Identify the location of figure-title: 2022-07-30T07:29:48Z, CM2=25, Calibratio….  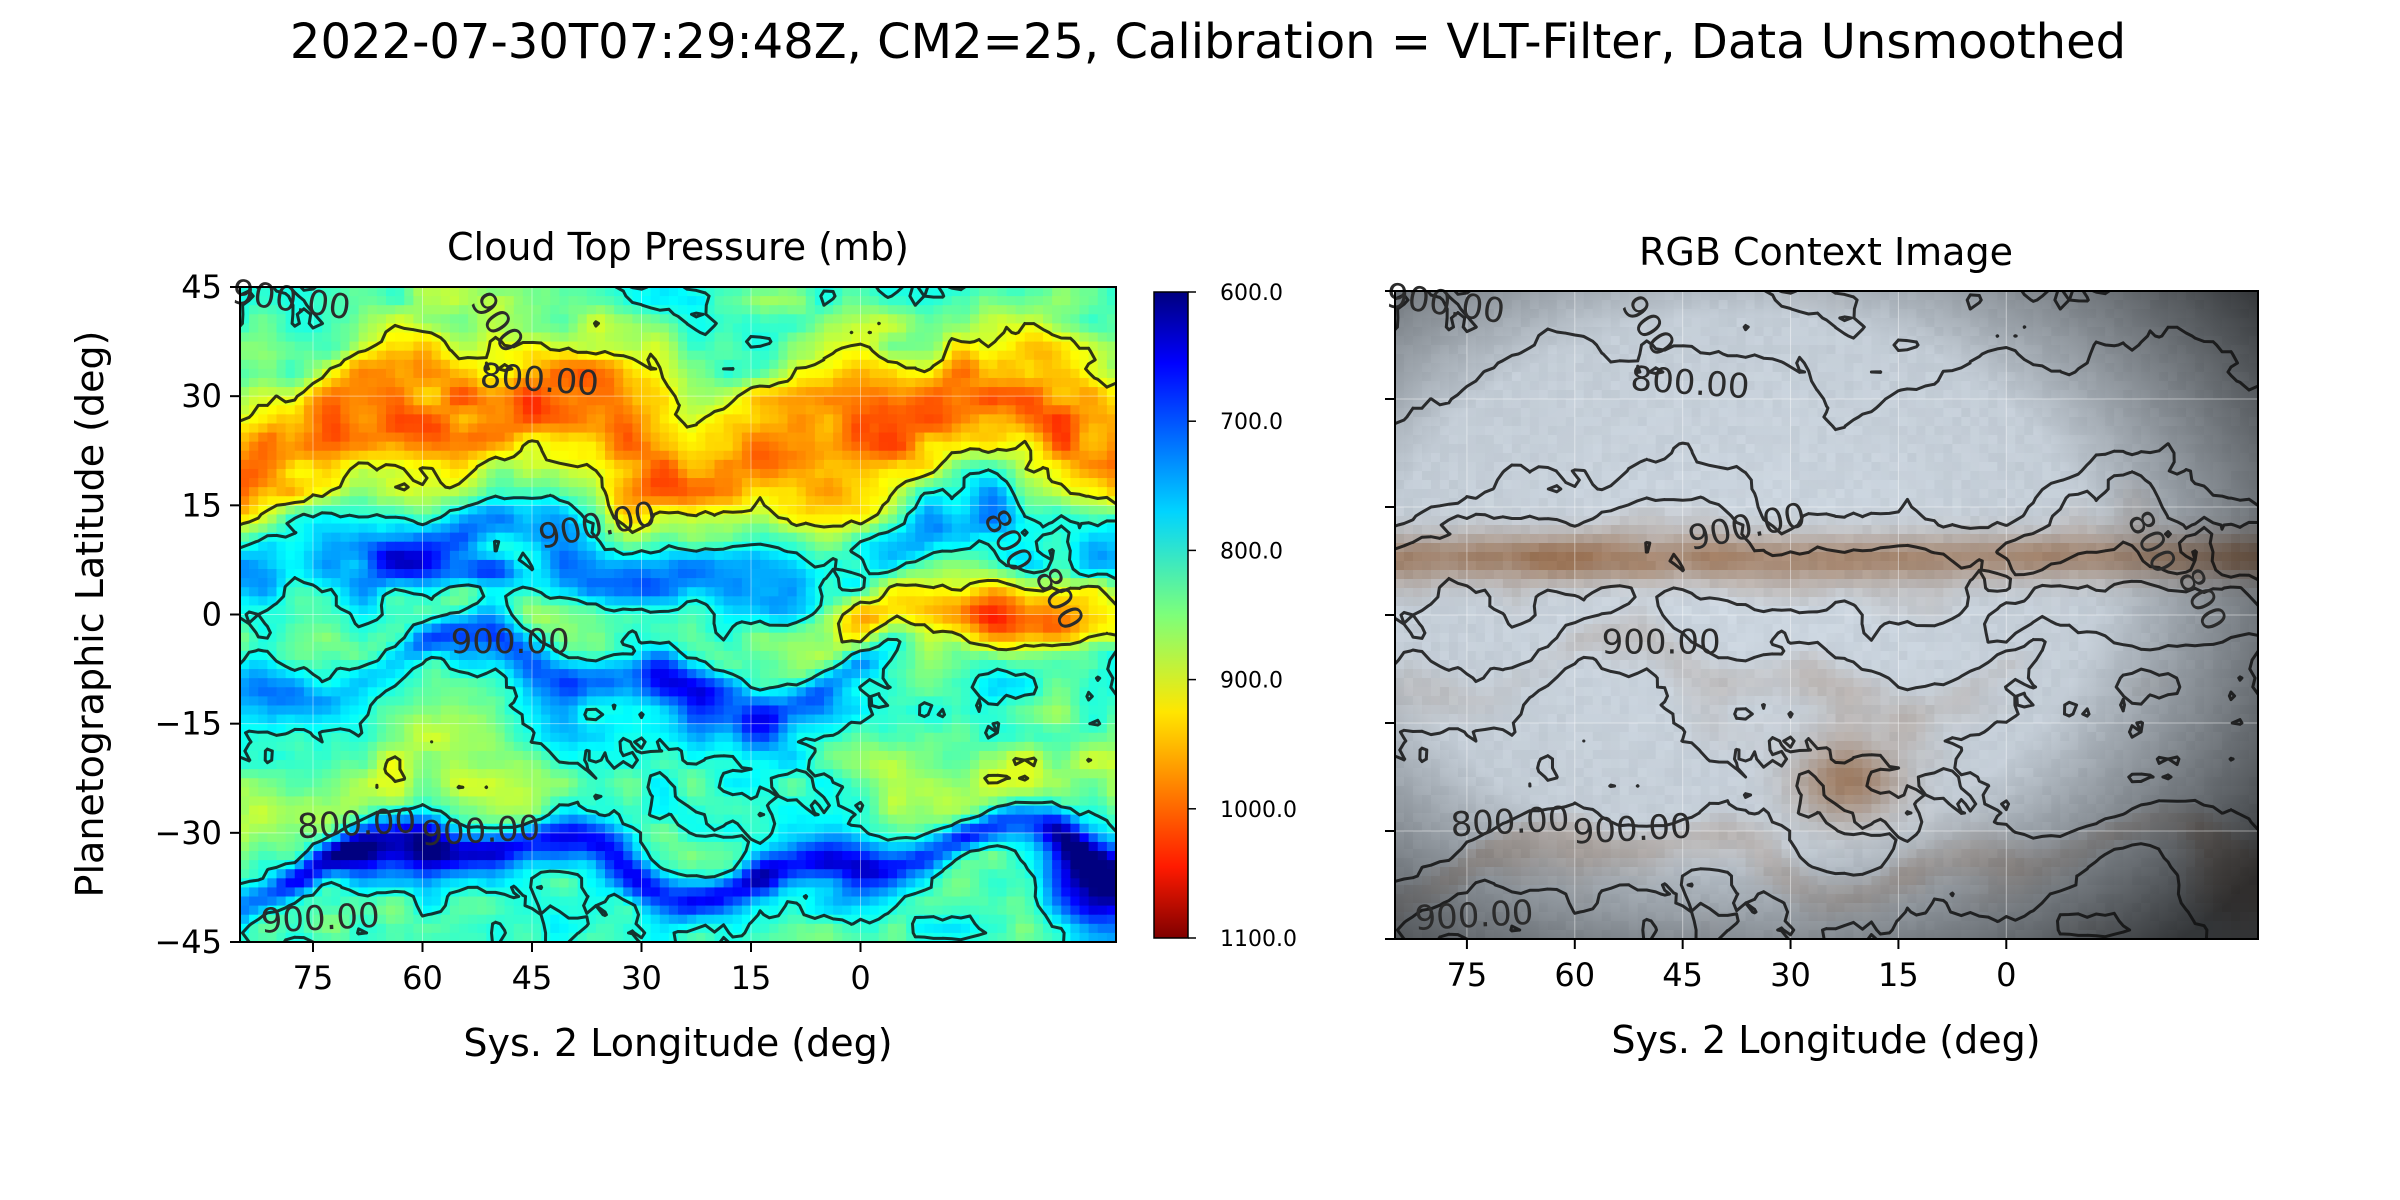
(1208, 42).